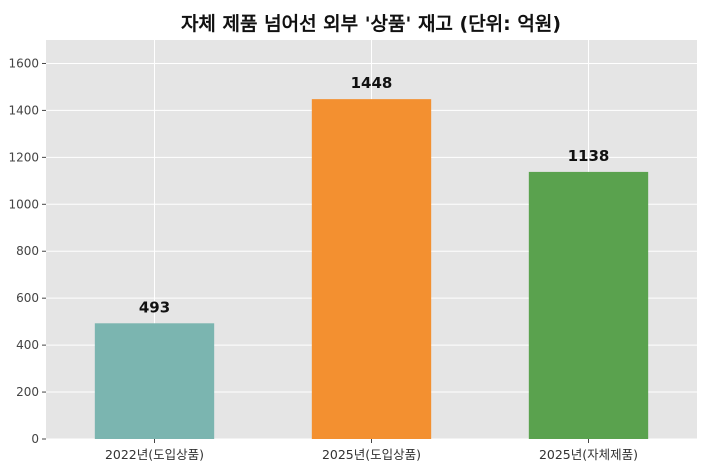 The height and width of the screenshot is (469, 717). I want to click on y-tick-label: 1400, so click(23, 110).